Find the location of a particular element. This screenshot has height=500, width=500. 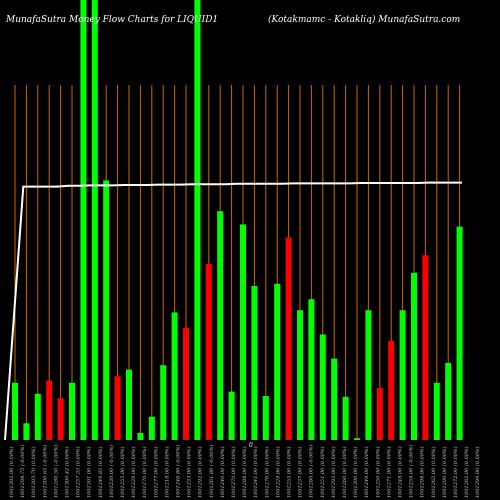

x-tick-label: 1001300.00 (0.00%) is located at coordinates (355, 472).